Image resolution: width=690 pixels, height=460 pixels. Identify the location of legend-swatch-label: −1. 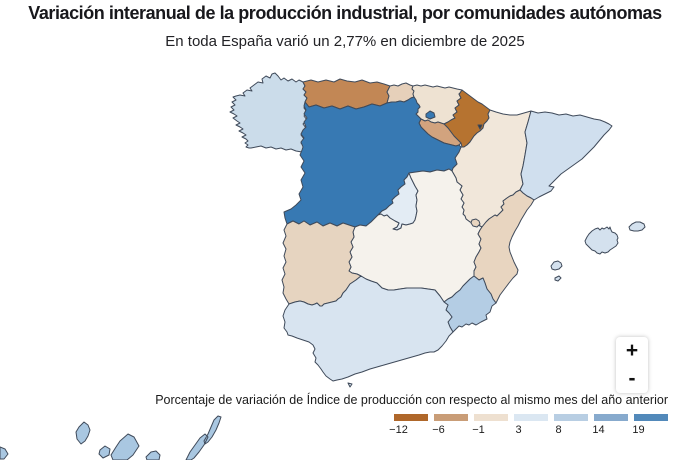
(478, 430).